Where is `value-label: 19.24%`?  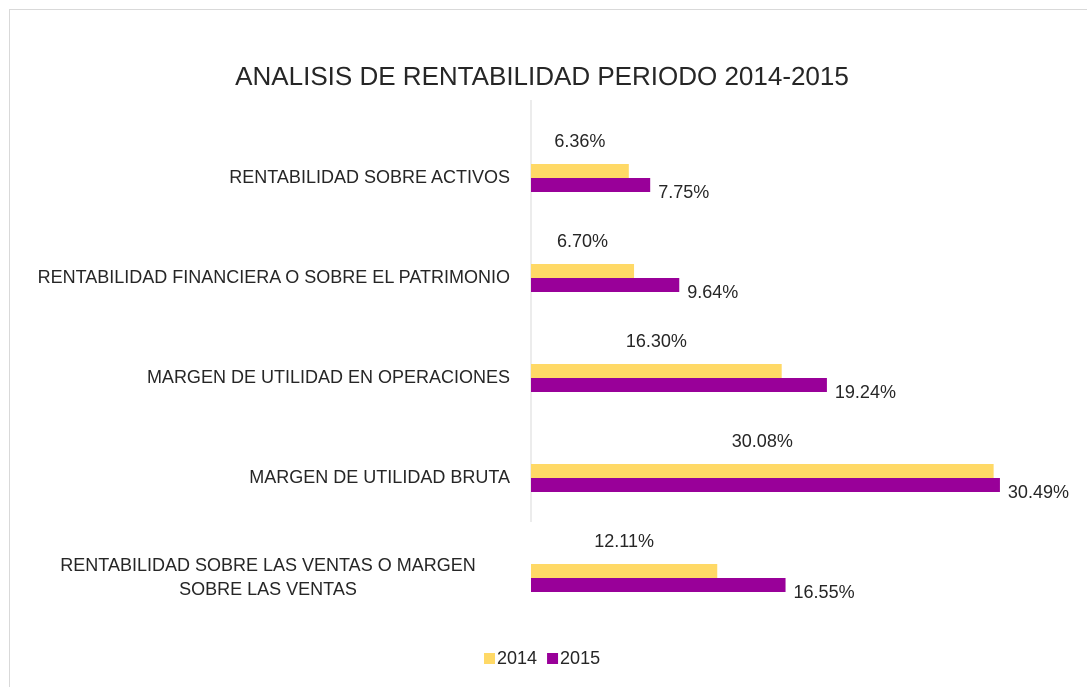 value-label: 19.24% is located at coordinates (865, 392).